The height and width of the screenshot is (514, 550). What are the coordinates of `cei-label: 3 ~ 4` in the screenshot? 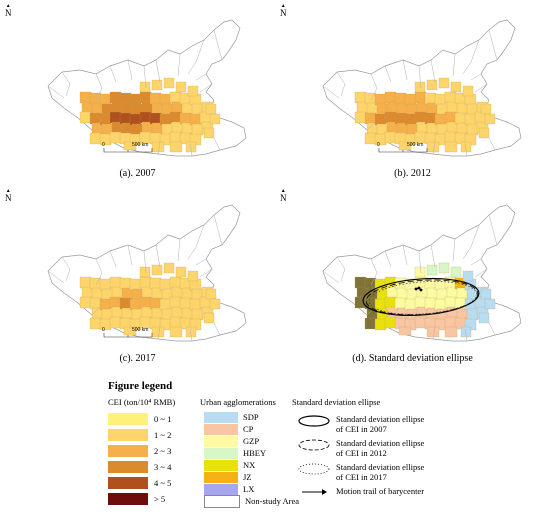 It's located at (163, 467).